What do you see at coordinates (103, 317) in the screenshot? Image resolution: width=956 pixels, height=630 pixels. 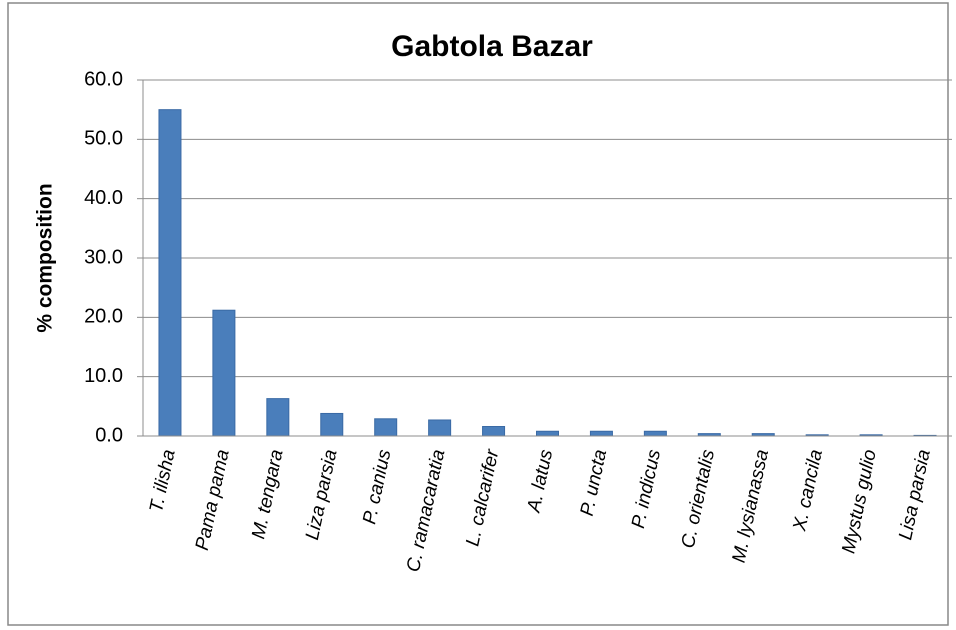 I see `y-tick-label: 20.0` at bounding box center [103, 317].